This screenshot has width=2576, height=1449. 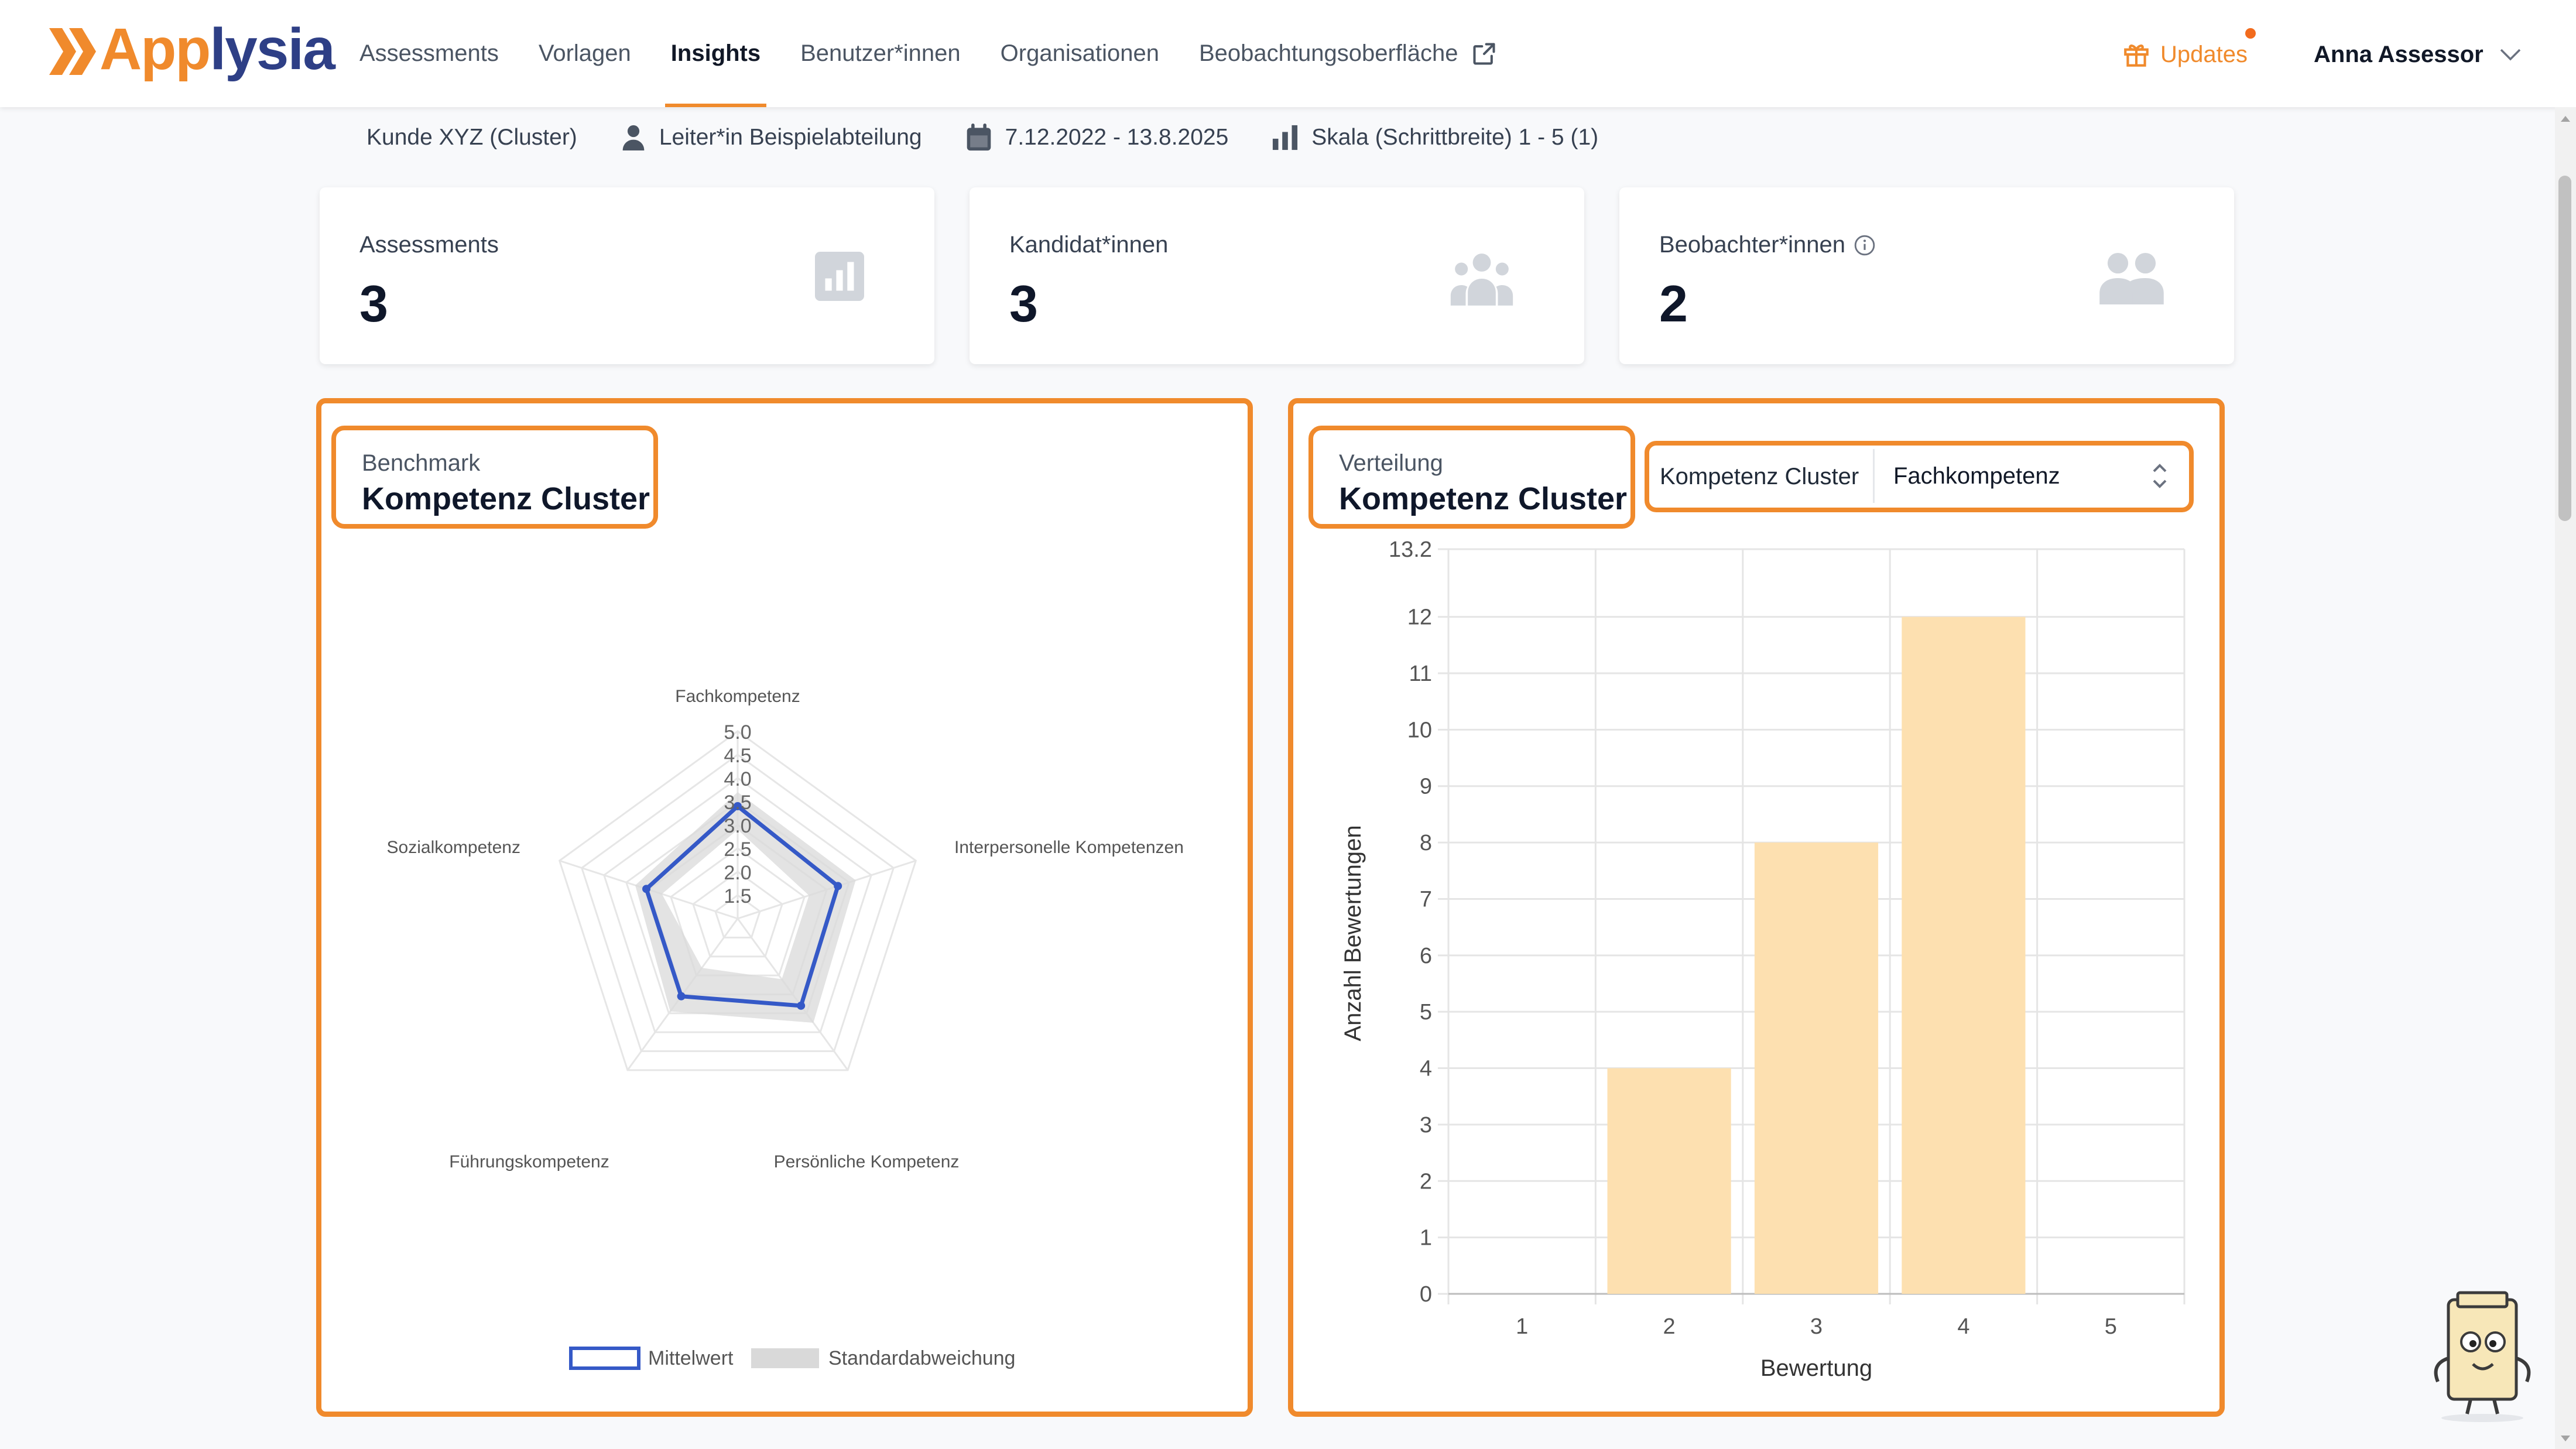 What do you see at coordinates (217, 49) in the screenshot?
I see `logo-wordmark: Applysia` at bounding box center [217, 49].